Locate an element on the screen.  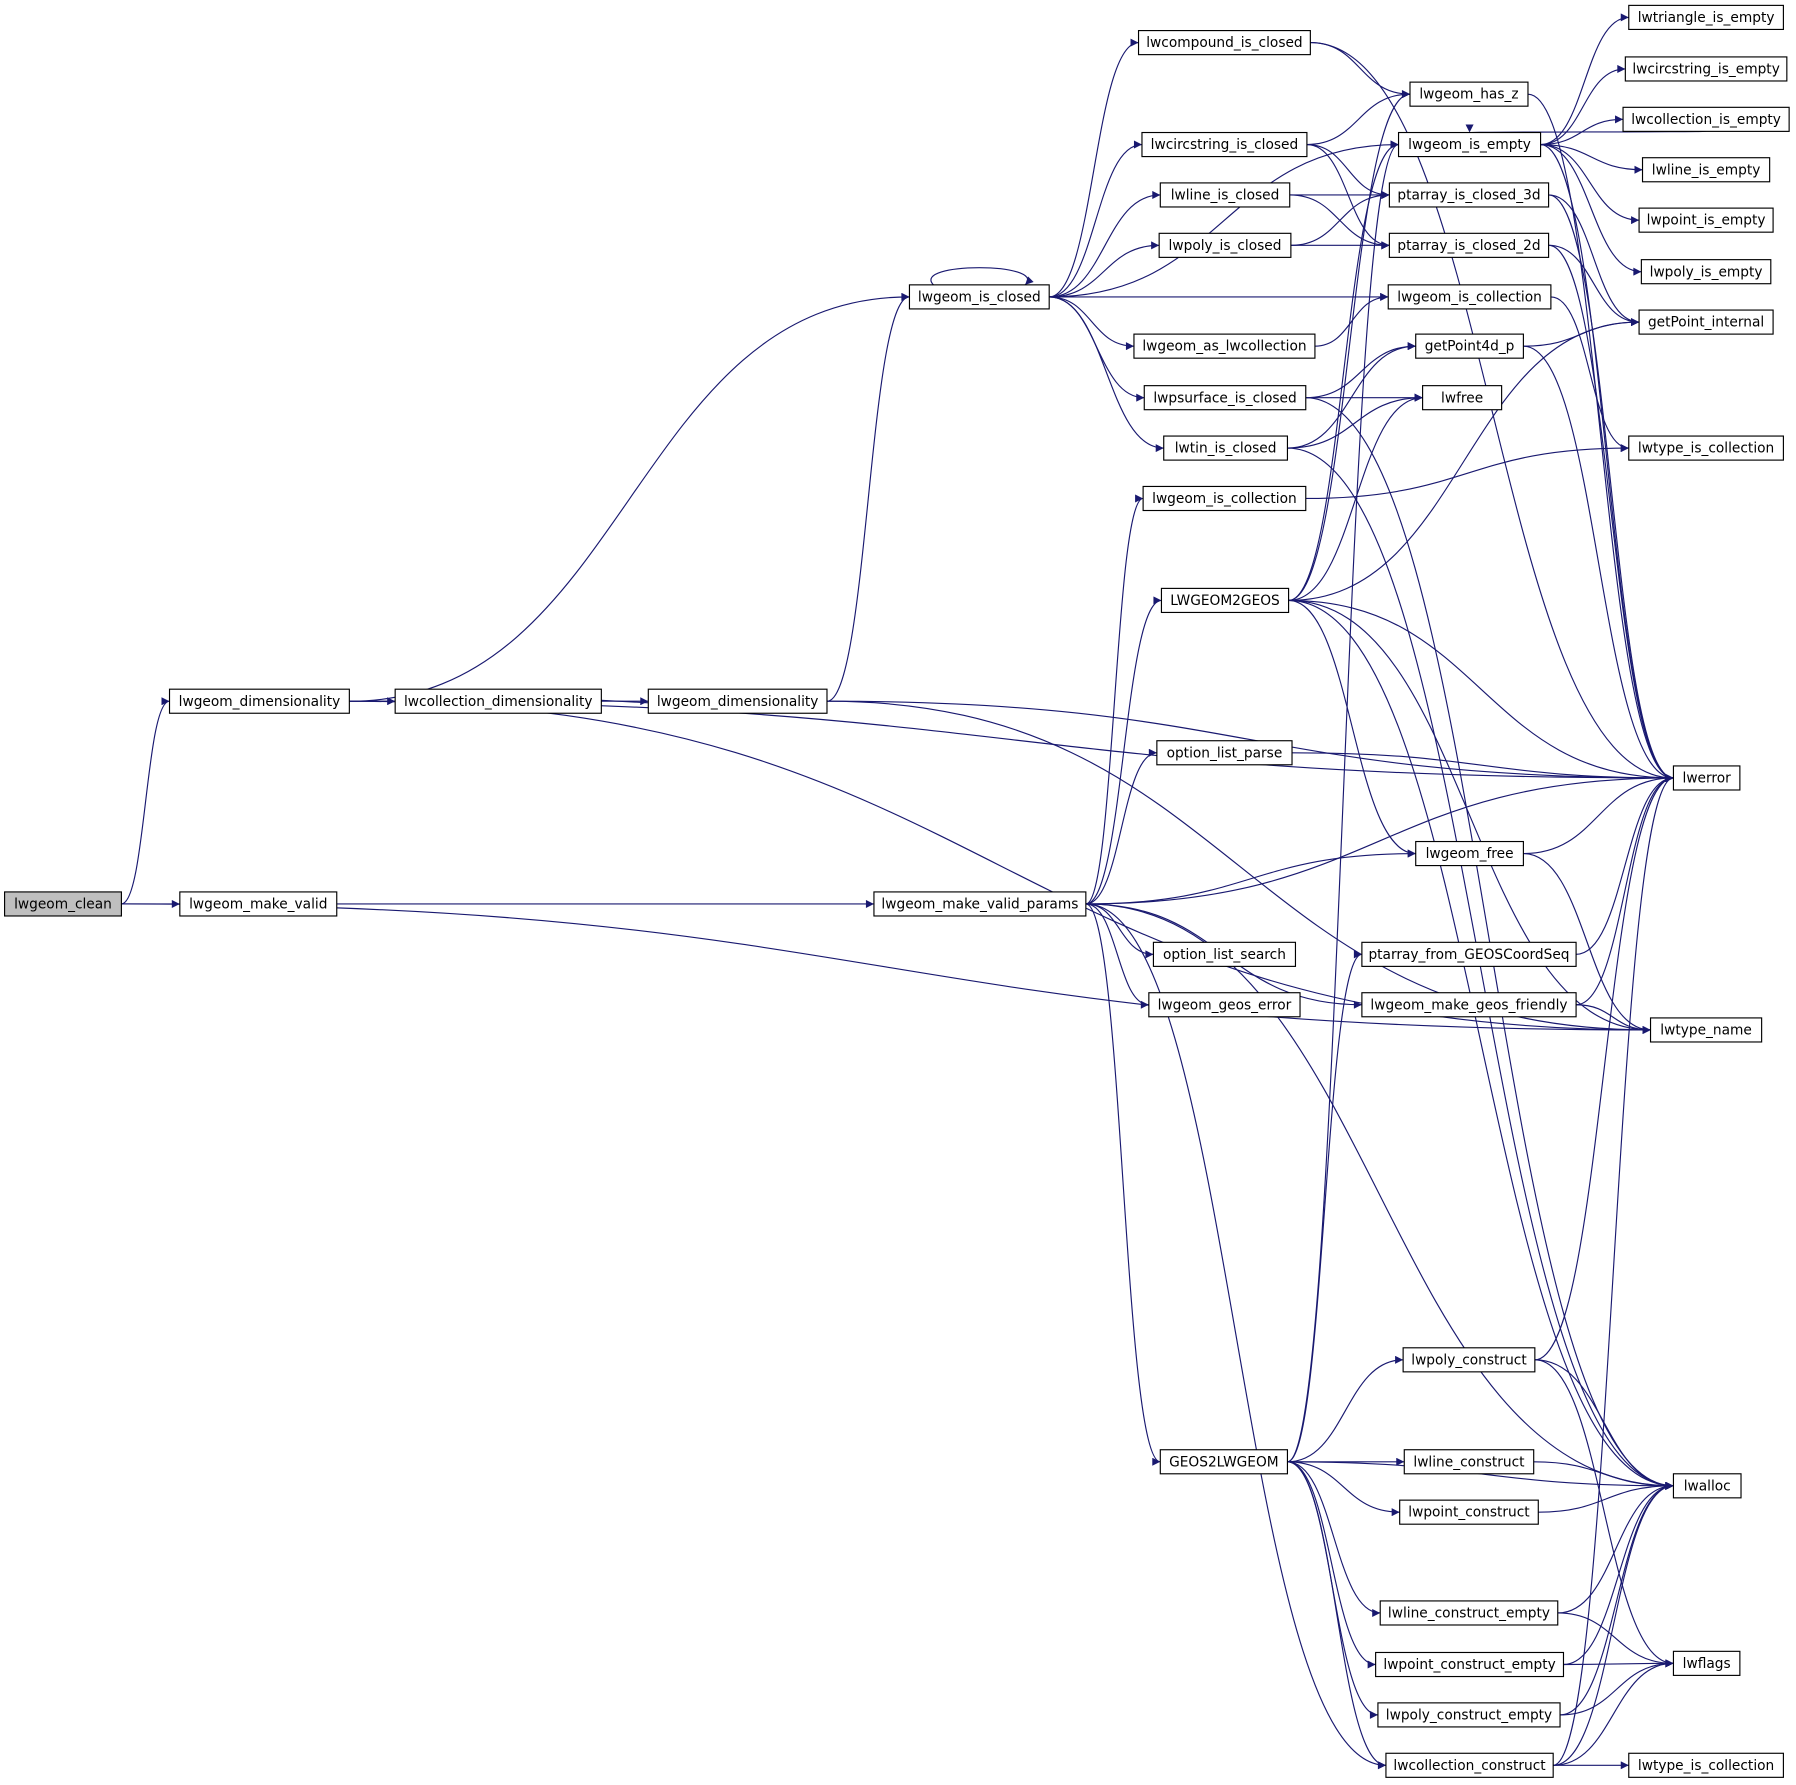
node-coll_e: lwcollection_is_empty is located at coordinates (1706, 119).